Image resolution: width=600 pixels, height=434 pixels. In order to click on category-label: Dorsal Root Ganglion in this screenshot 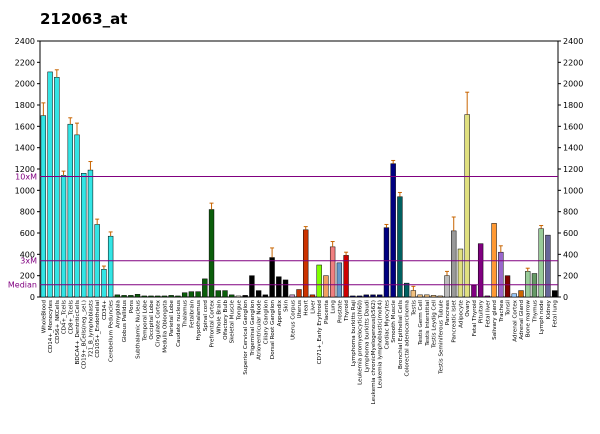, I will do `click(273, 330)`.